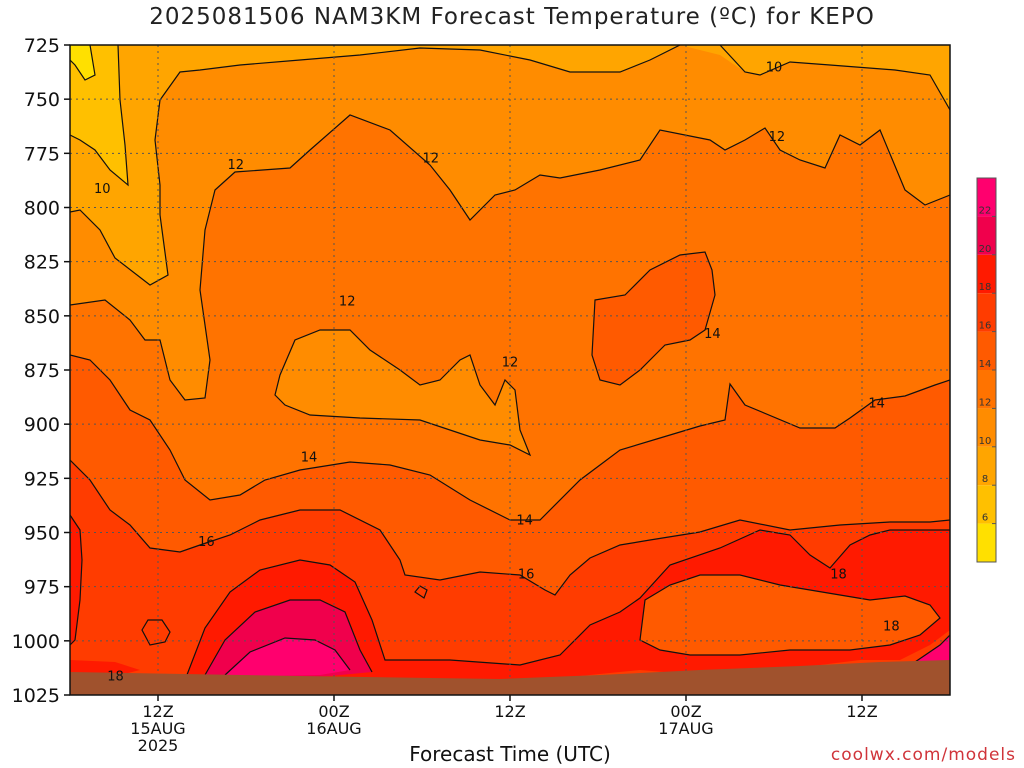  I want to click on color-legend: 6 8 10 12 14 16 18 20 22, so click(986, 370).